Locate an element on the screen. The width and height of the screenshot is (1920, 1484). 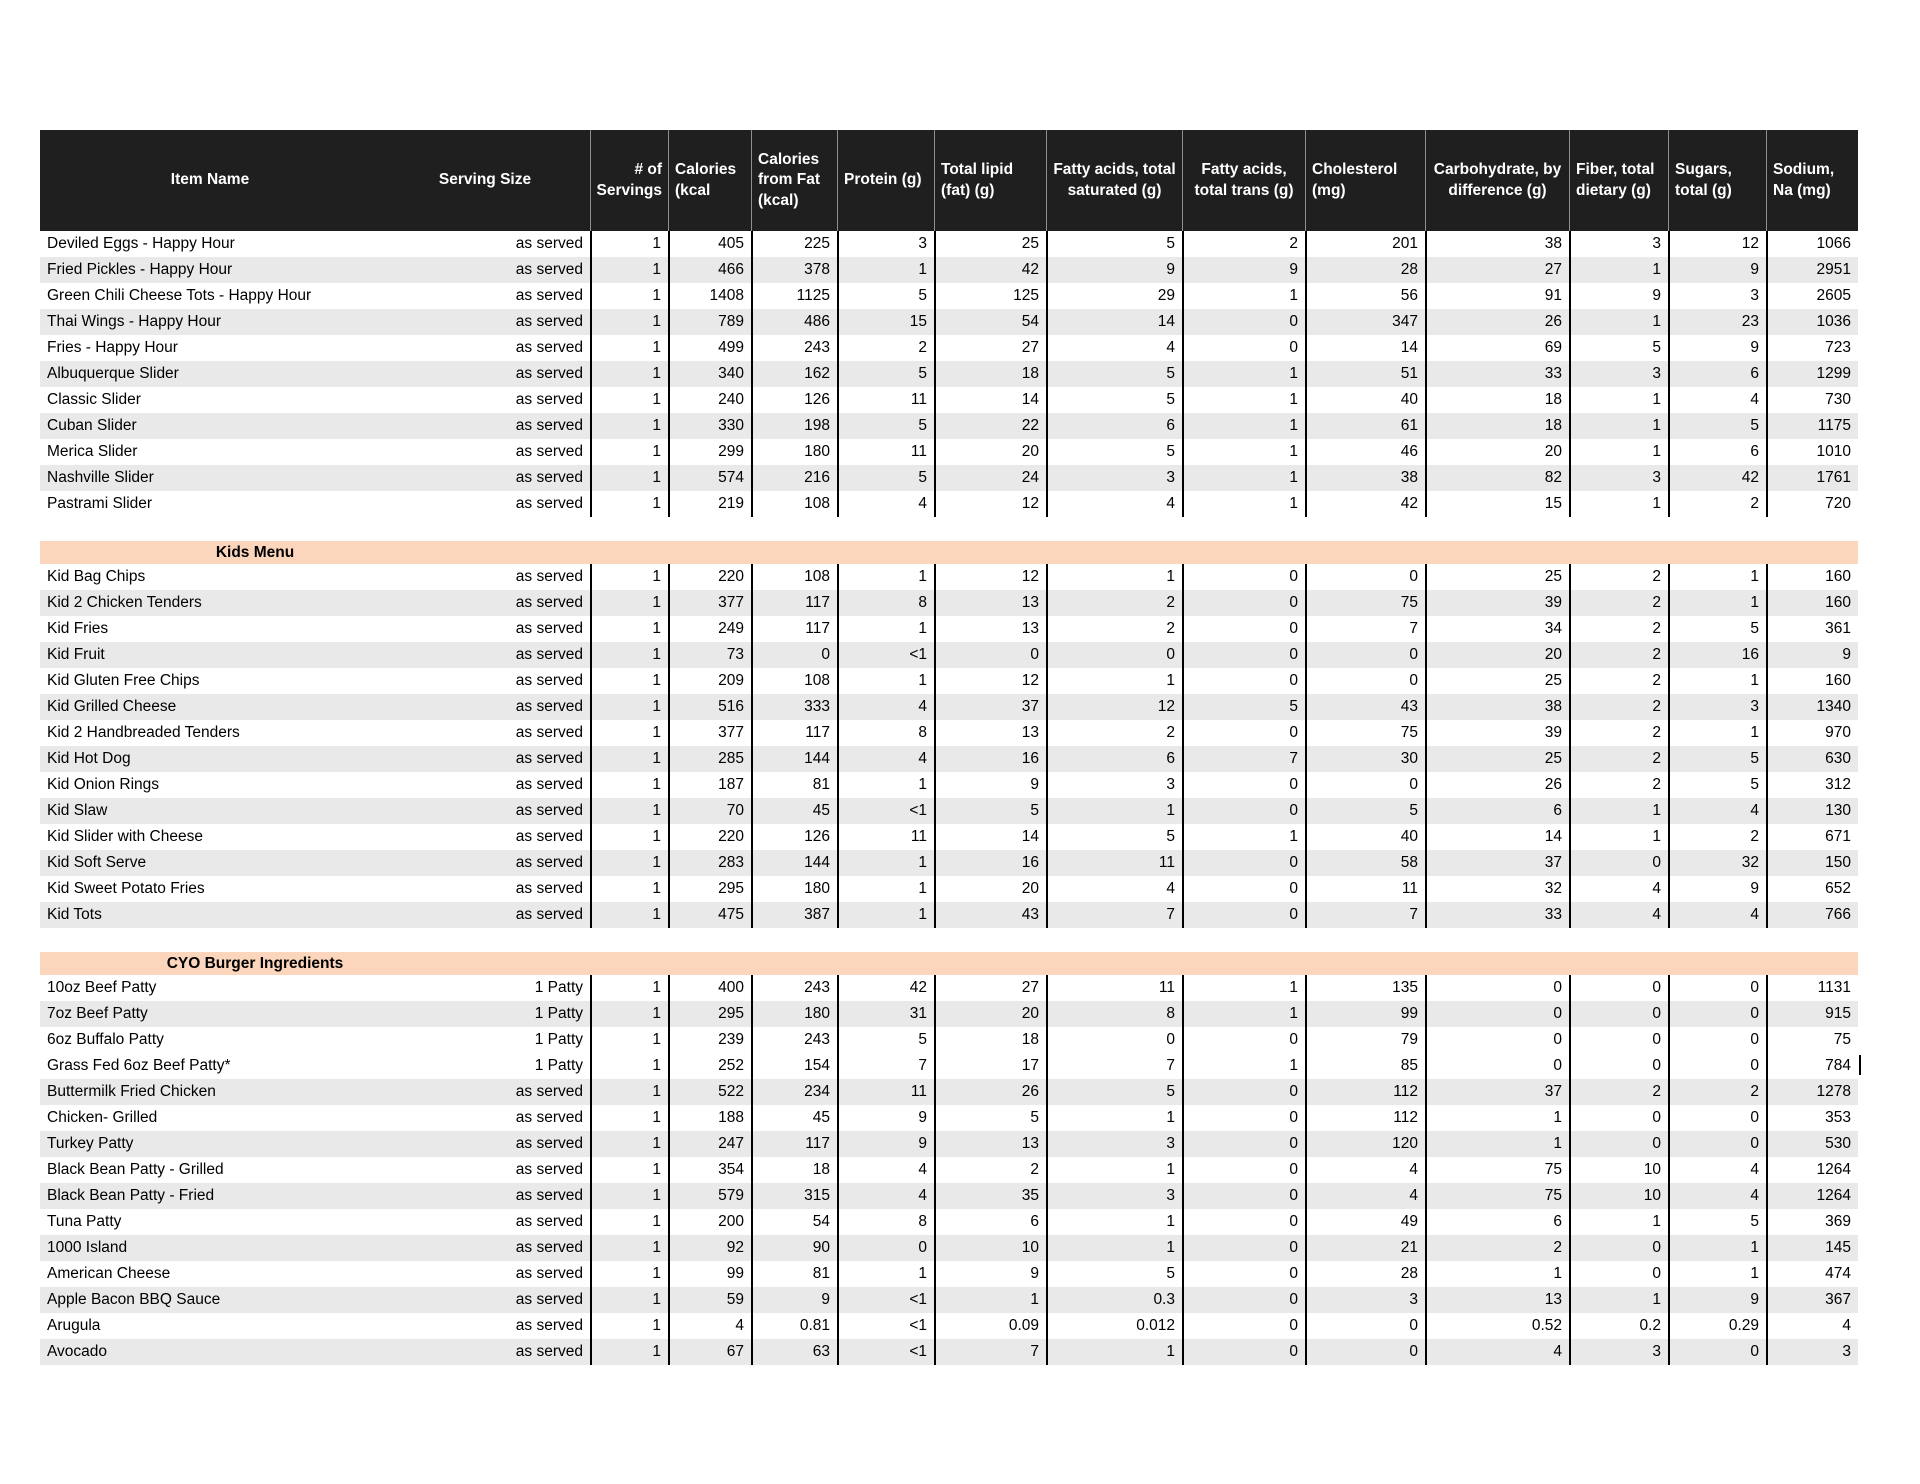
cell-item-name: Deviled Eggs - Happy Hour is located at coordinates (141, 243).